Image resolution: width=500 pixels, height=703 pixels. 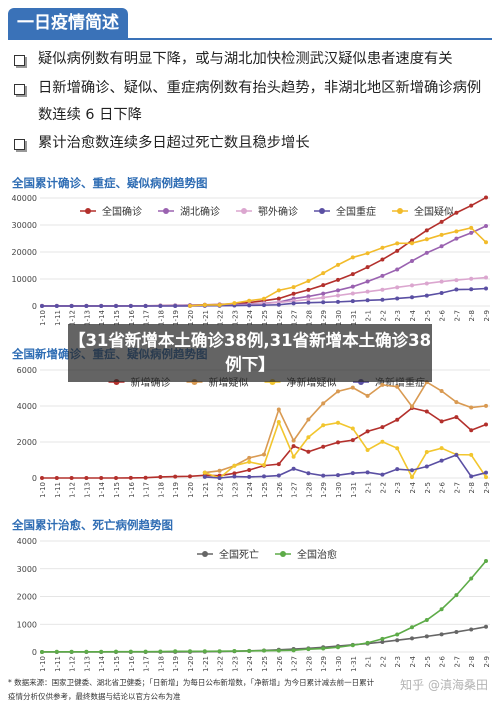 What do you see at coordinates (487, 487) in the screenshot?
I see `x-tick-label: 2-9` at bounding box center [487, 487].